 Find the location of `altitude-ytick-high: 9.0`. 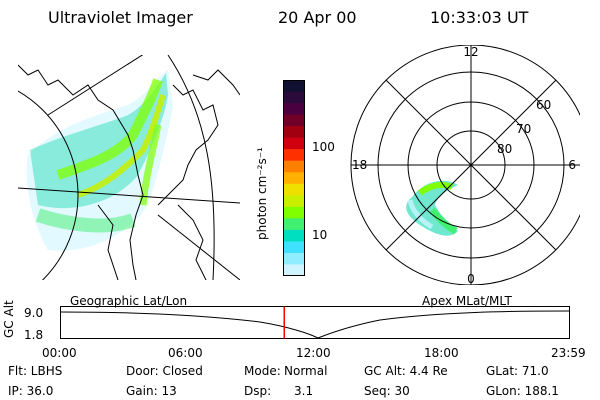

altitude-ytick-high: 9.0 is located at coordinates (34, 313).